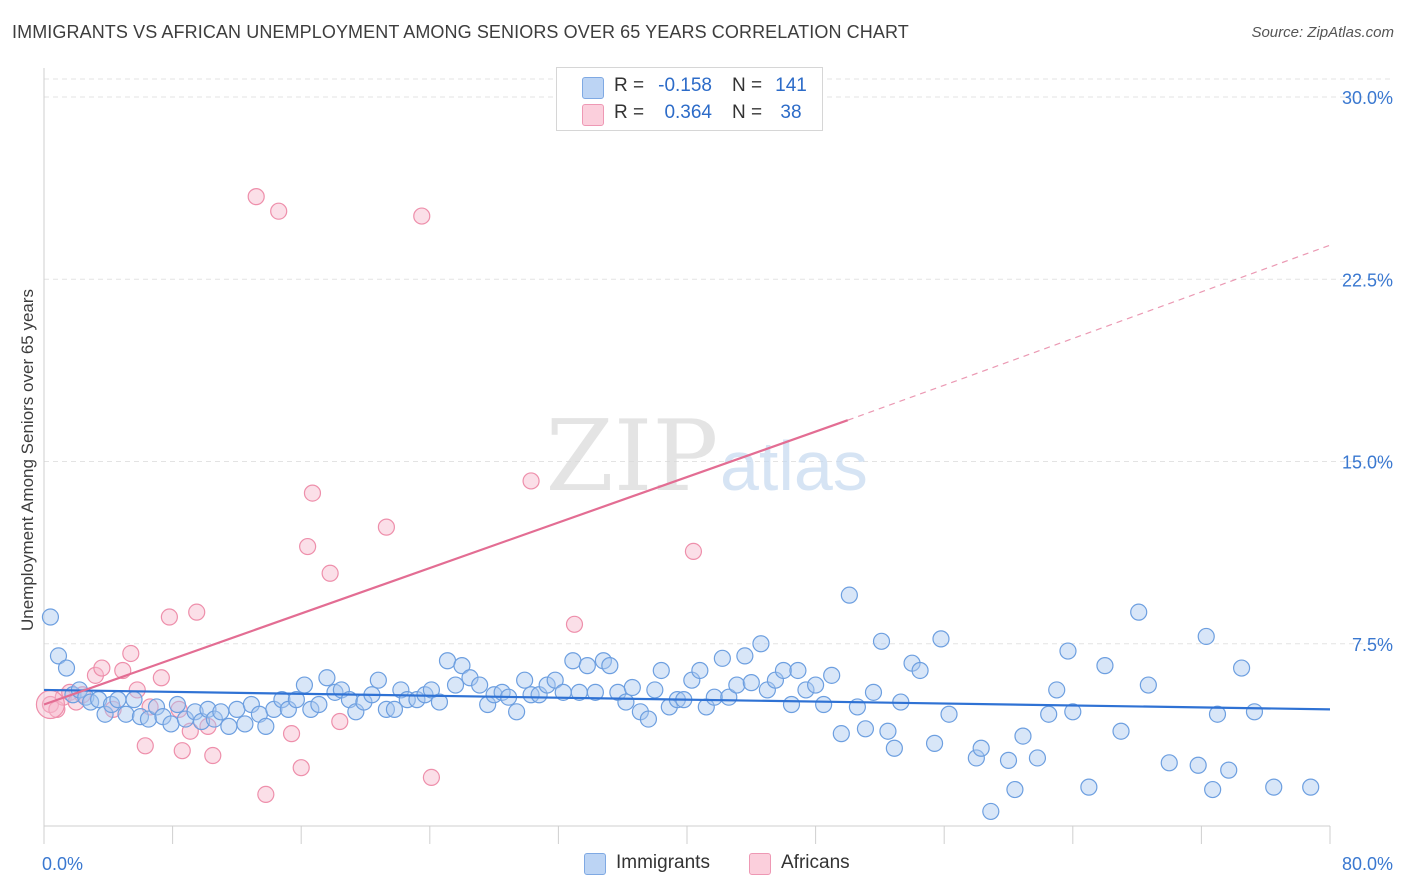 This screenshot has height=892, width=1406. I want to click on watermark-zip: ZIP, so click(632, 457).